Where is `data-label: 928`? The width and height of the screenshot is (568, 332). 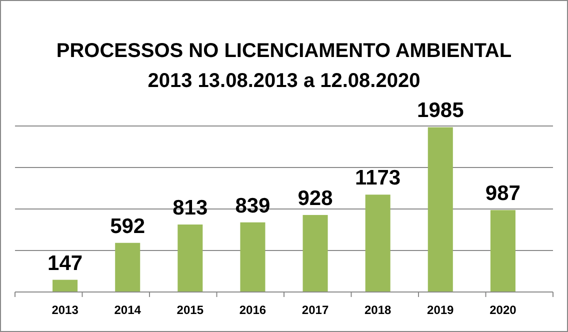
data-label: 928 is located at coordinates (316, 198).